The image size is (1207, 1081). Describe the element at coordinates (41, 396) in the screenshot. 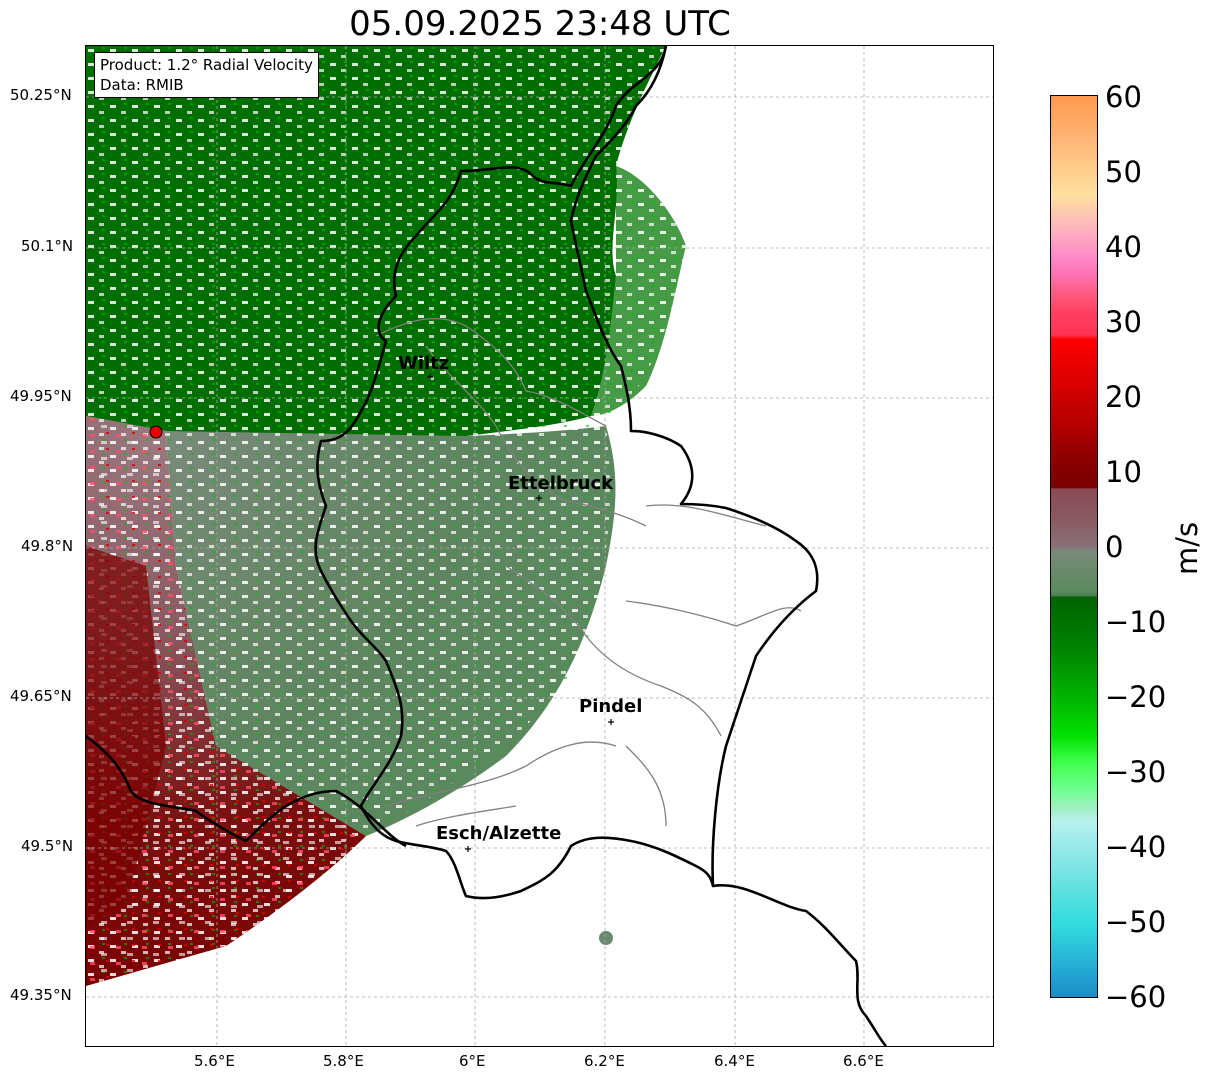

I see `lat-tick-label: 49.95°N` at that location.